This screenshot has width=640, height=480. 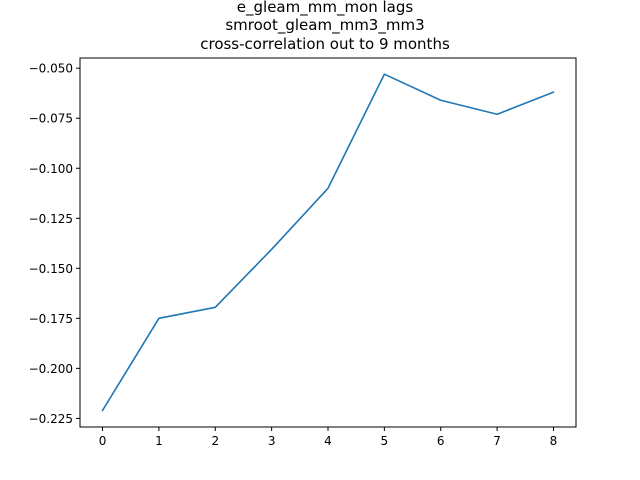 What do you see at coordinates (103, 441) in the screenshot?
I see `x-tick-label: 0` at bounding box center [103, 441].